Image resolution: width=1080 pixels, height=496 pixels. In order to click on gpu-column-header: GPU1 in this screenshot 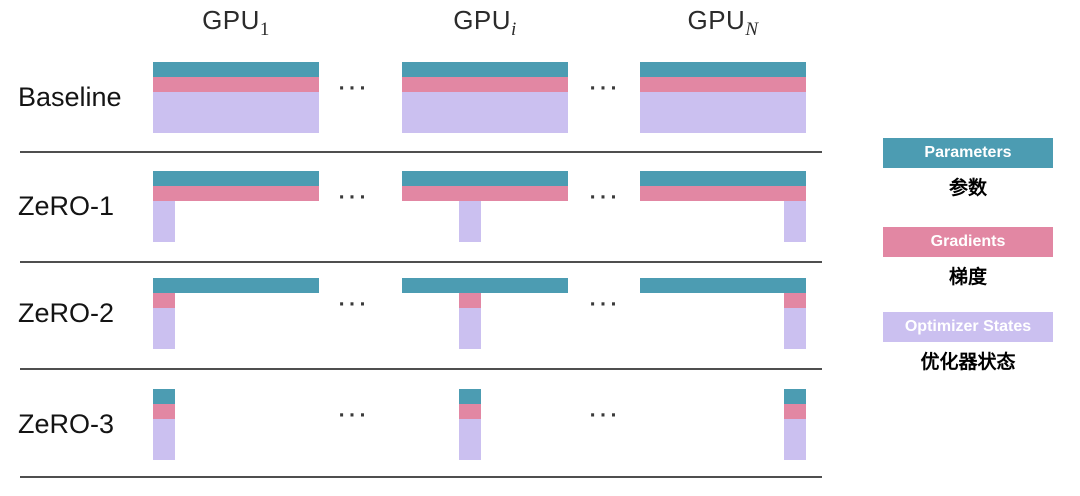, I will do `click(236, 22)`.